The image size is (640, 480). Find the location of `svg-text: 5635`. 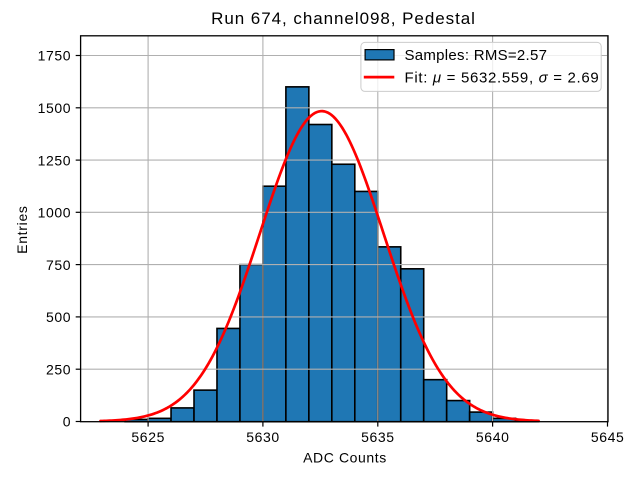

svg-text: 5635 is located at coordinates (378, 437).